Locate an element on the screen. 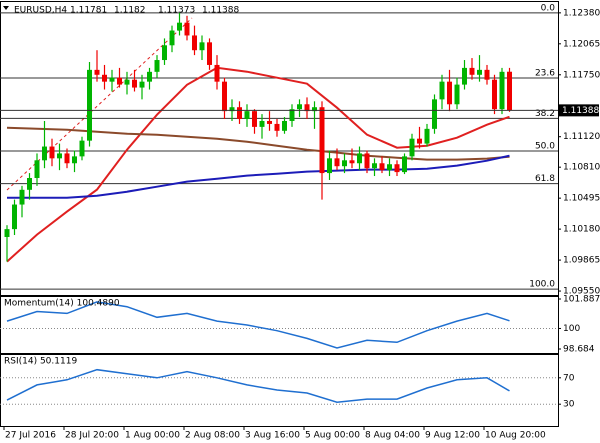 This screenshot has width=600, height=443. y-tick-label: 70 is located at coordinates (569, 378).